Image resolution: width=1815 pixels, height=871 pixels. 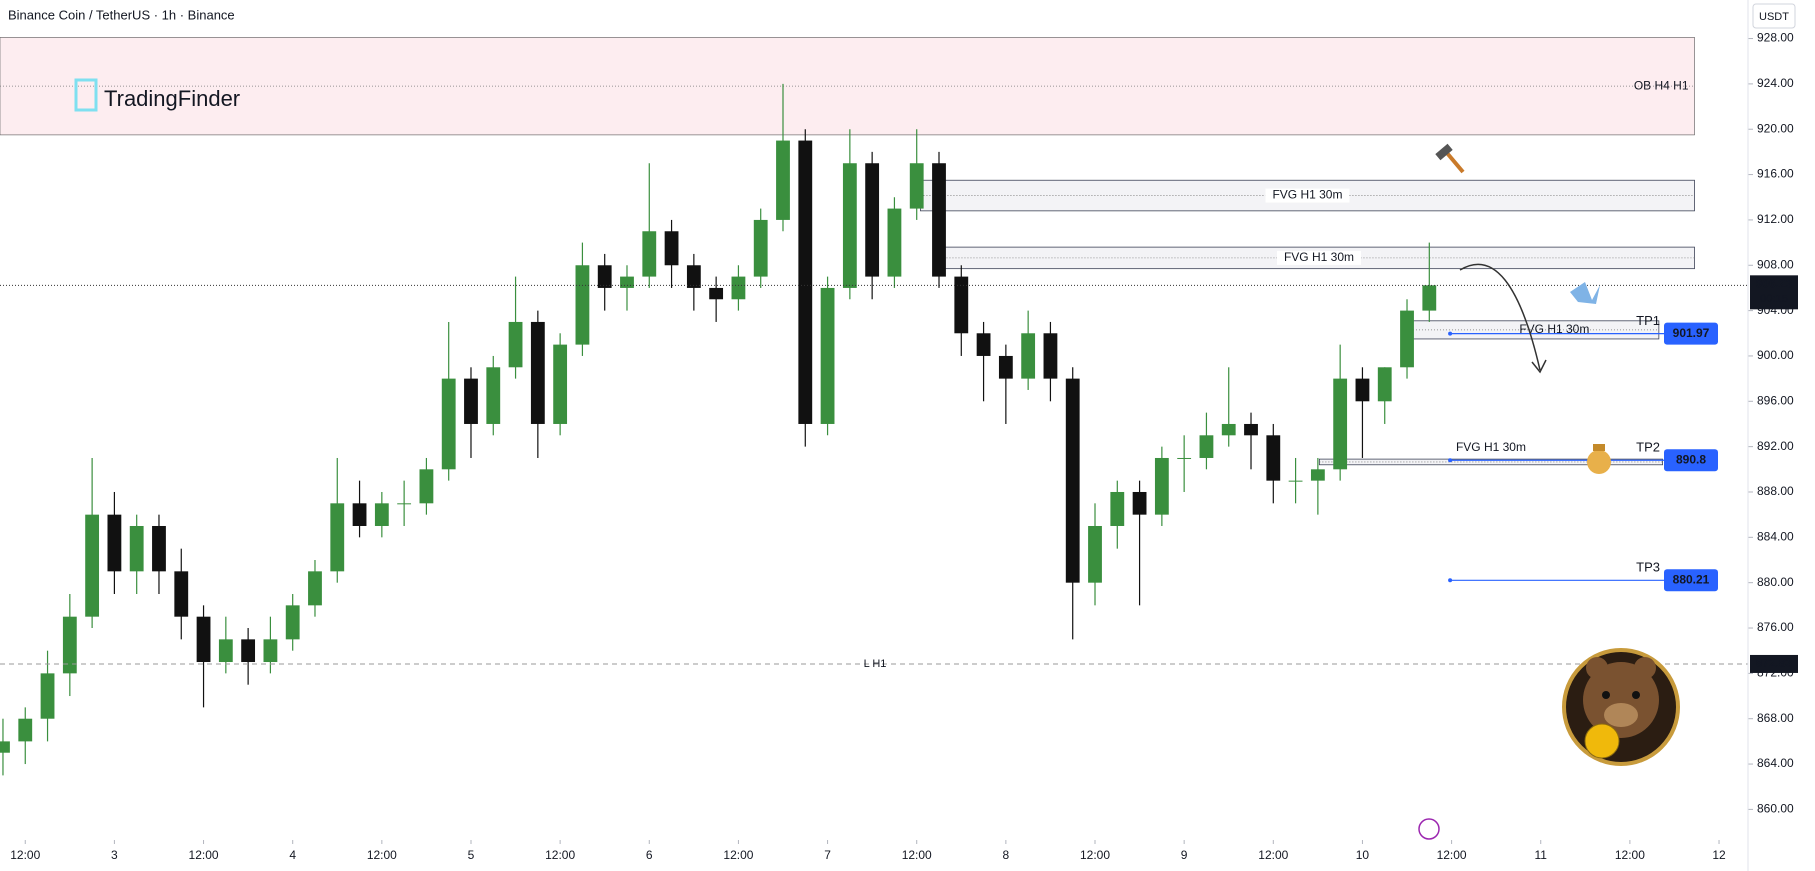 I want to click on target-price: 890.8, so click(x=1691, y=459).